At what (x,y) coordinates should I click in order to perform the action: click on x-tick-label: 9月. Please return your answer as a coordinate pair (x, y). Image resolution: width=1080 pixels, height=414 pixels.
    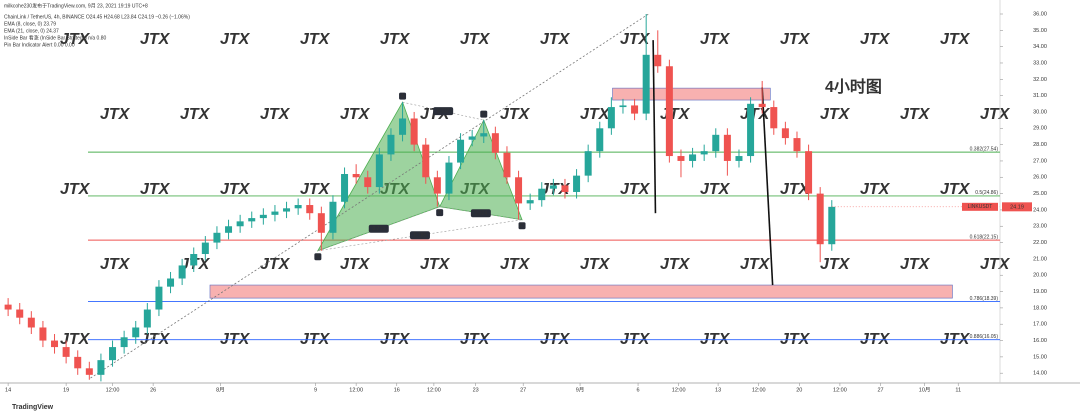
    Looking at the image, I should click on (580, 389).